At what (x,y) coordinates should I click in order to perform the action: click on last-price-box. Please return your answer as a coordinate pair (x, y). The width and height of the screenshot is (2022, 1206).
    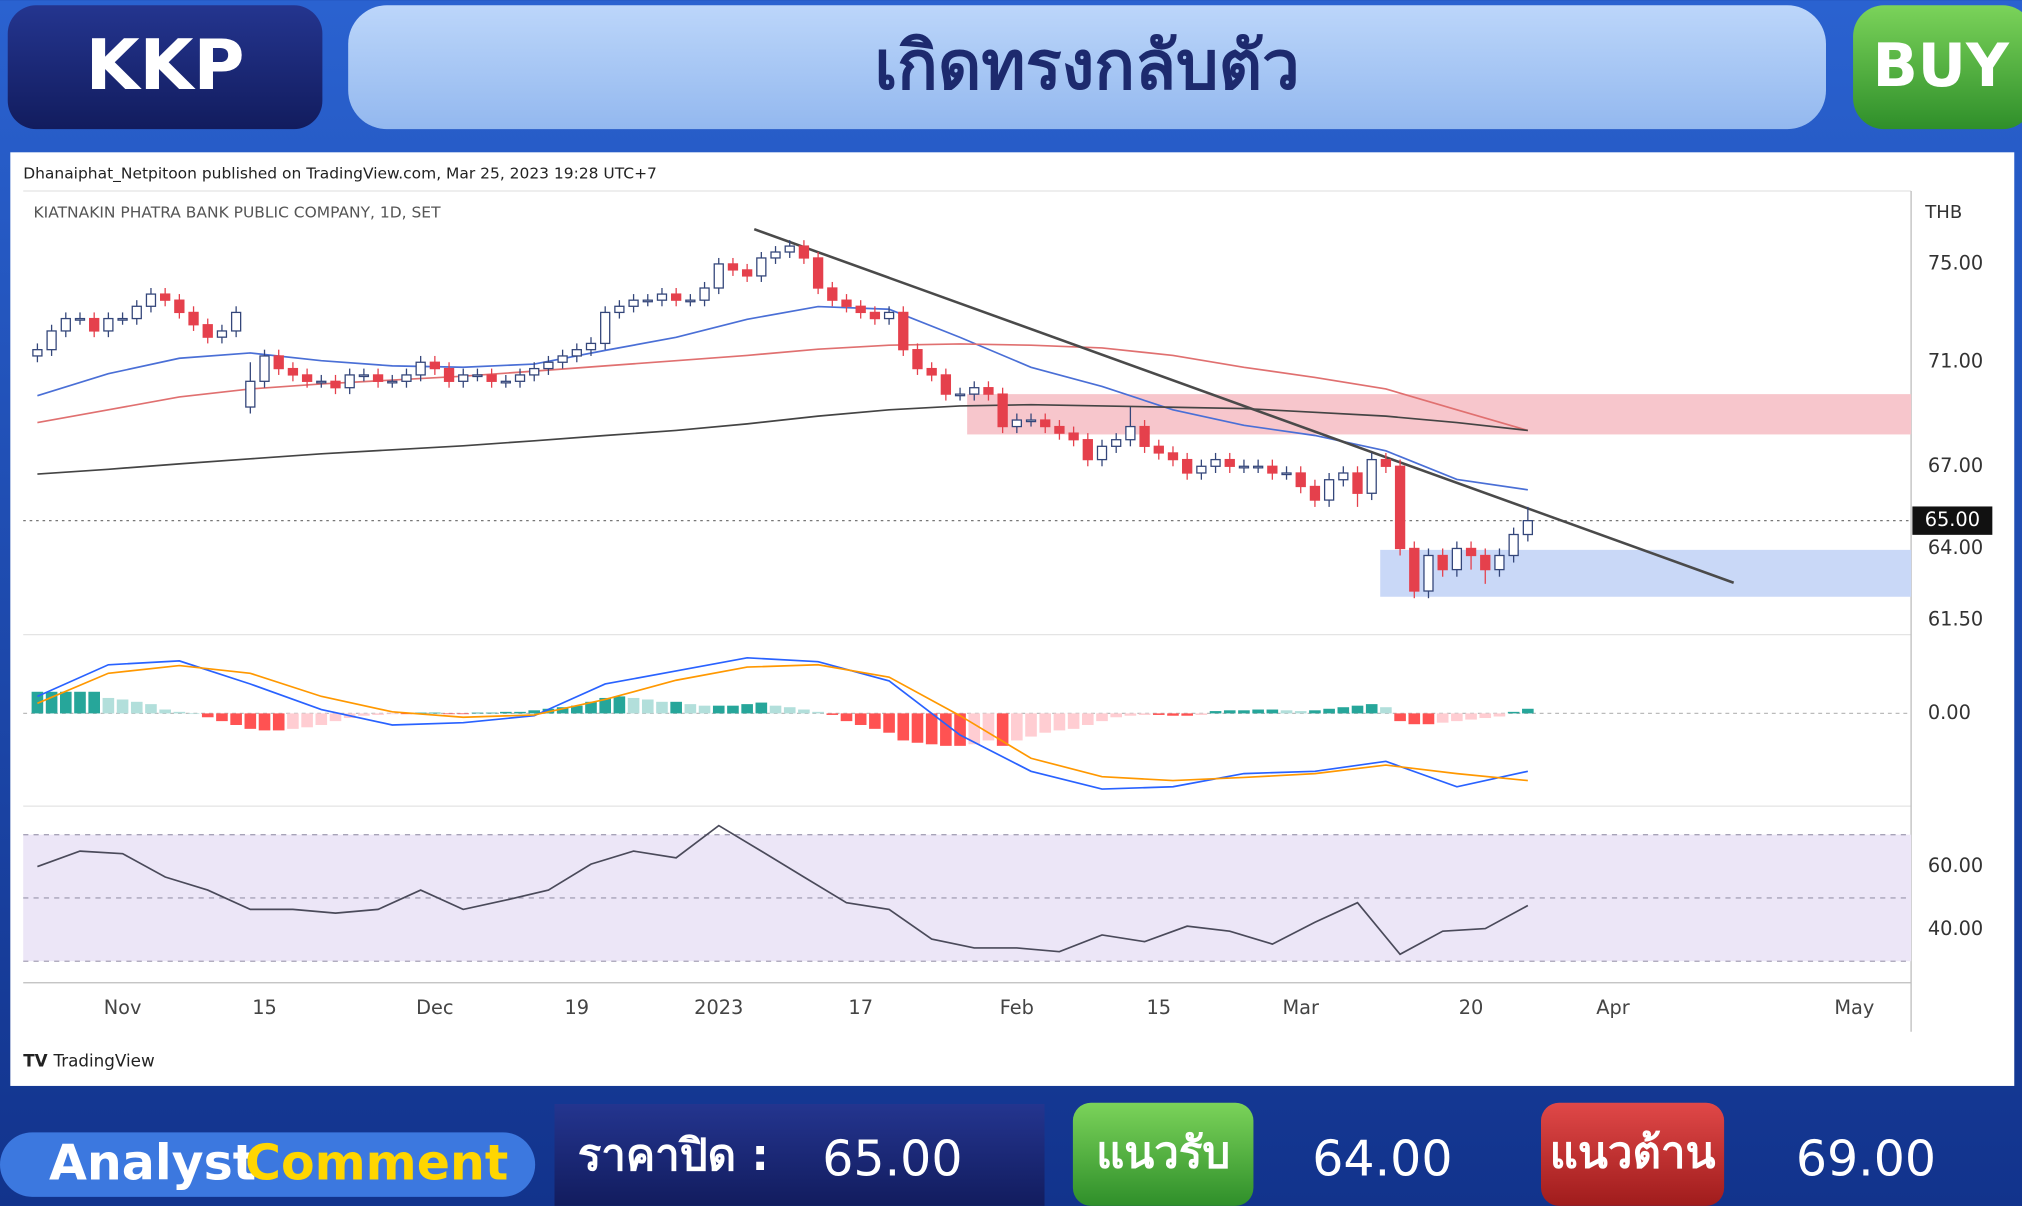
    Looking at the image, I should click on (1952, 520).